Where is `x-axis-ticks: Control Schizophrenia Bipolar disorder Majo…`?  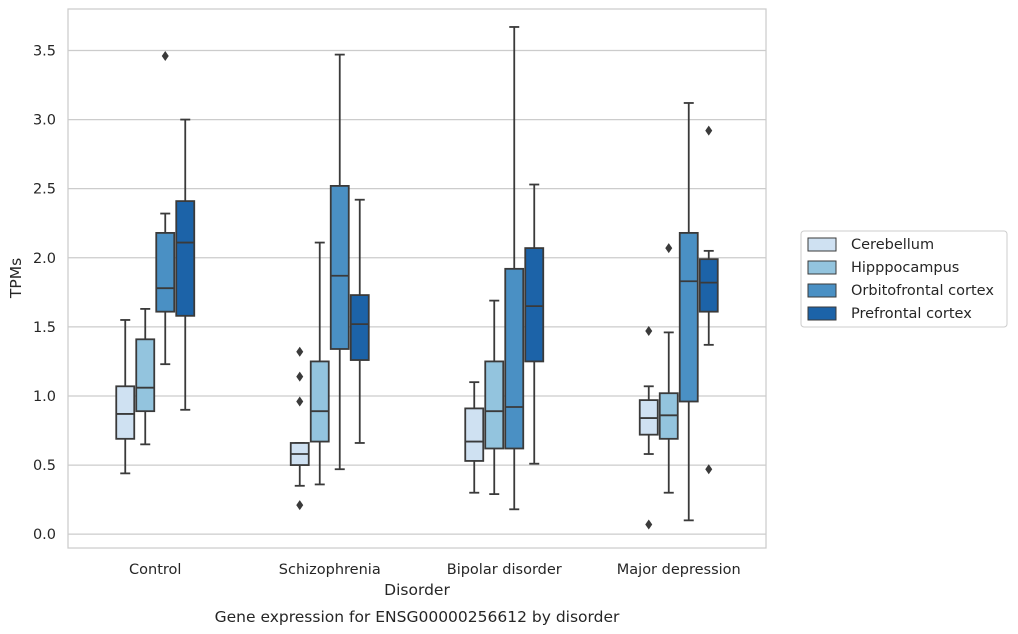
x-axis-ticks: Control Schizophrenia Bipolar disorder Majo… is located at coordinates (435, 570).